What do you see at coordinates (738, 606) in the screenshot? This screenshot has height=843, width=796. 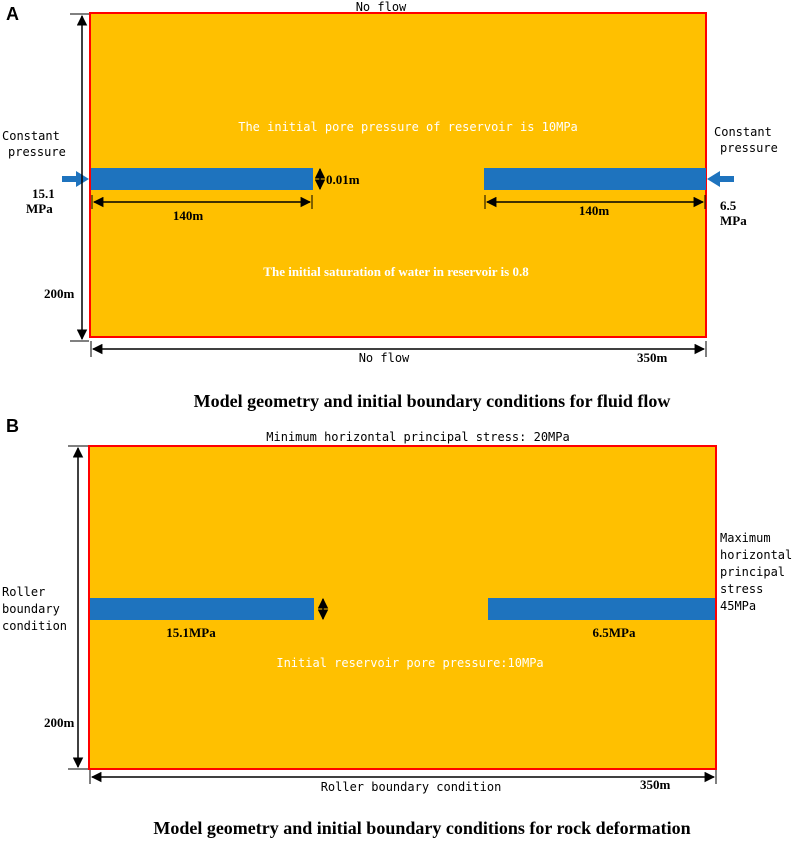 I see `panel-b-right-boundary-line5: 45MPa` at bounding box center [738, 606].